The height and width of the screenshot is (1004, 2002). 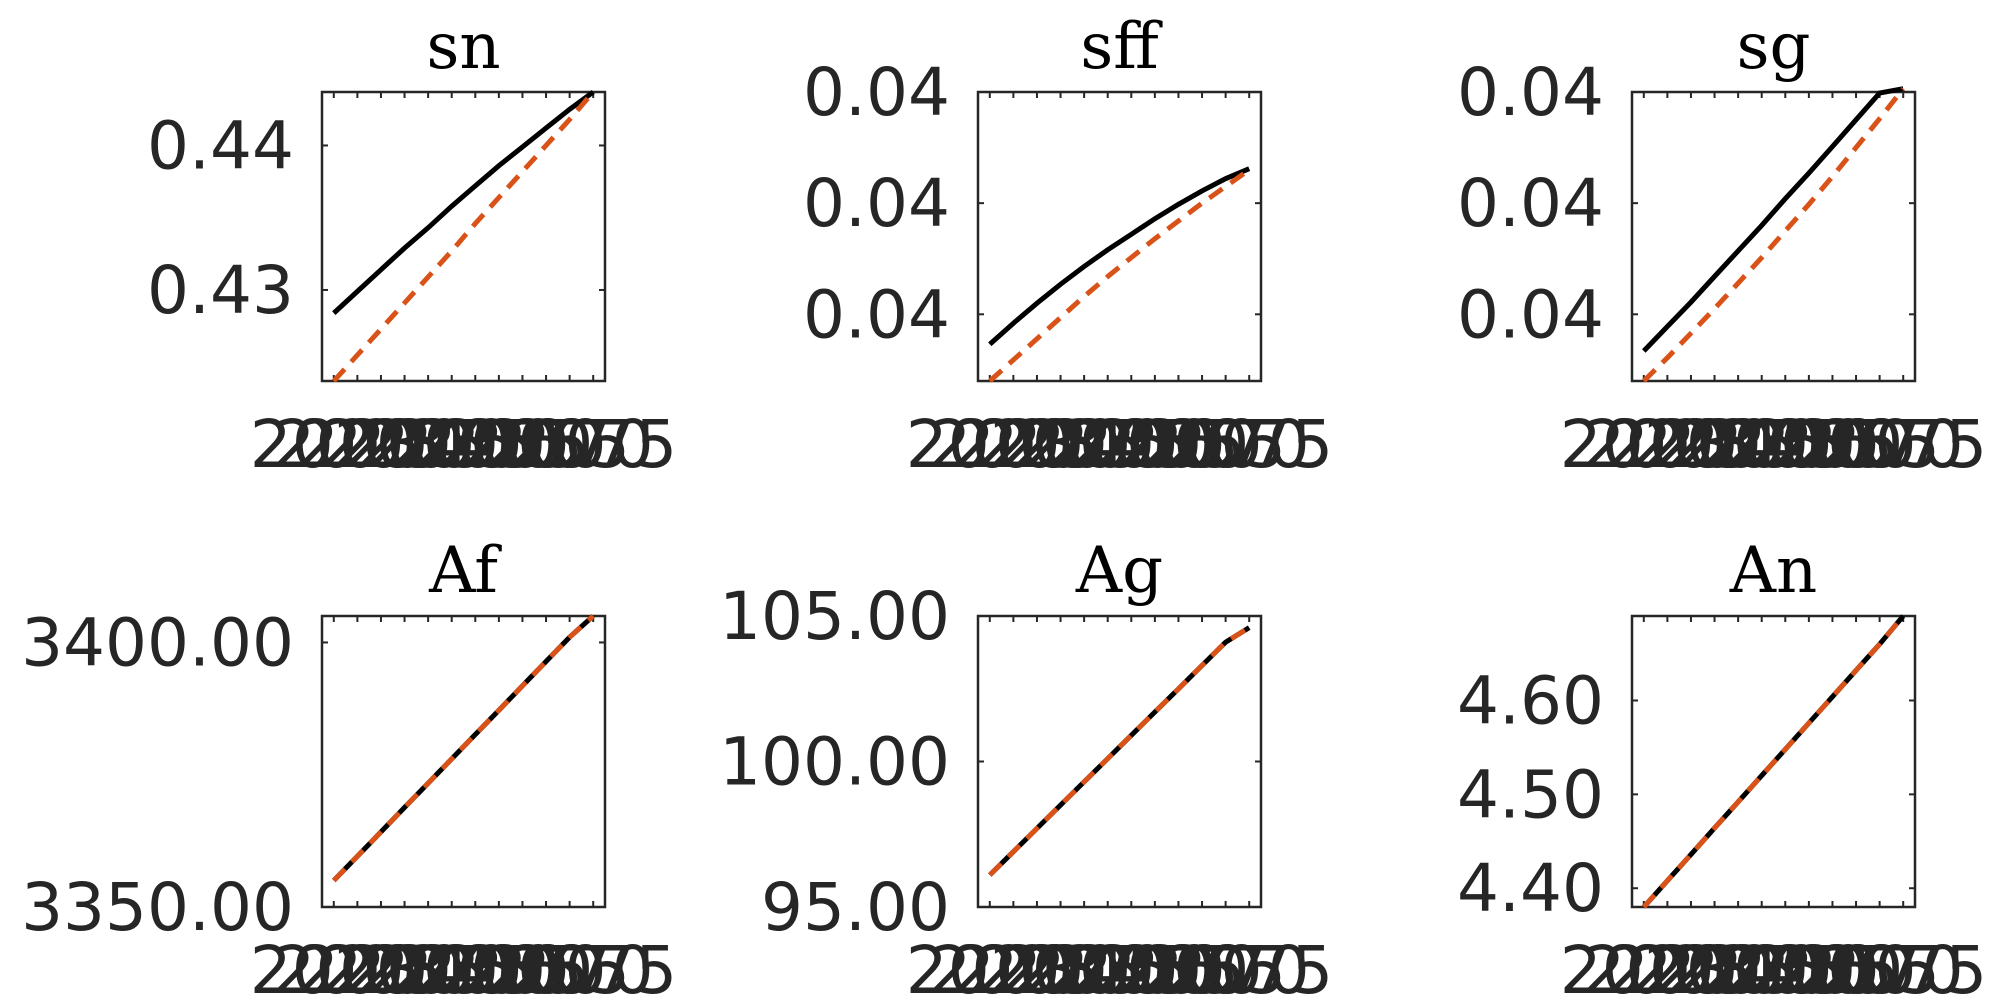 I want to click on y-tick-label: 4.40, so click(x=1530, y=888).